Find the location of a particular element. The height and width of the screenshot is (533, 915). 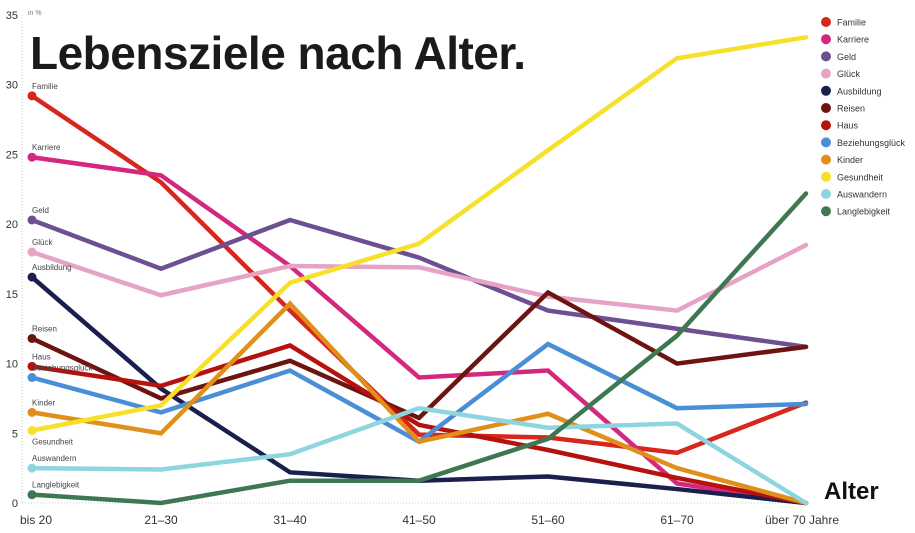

x-tick-label: über 70 Jahre is located at coordinates (802, 520).